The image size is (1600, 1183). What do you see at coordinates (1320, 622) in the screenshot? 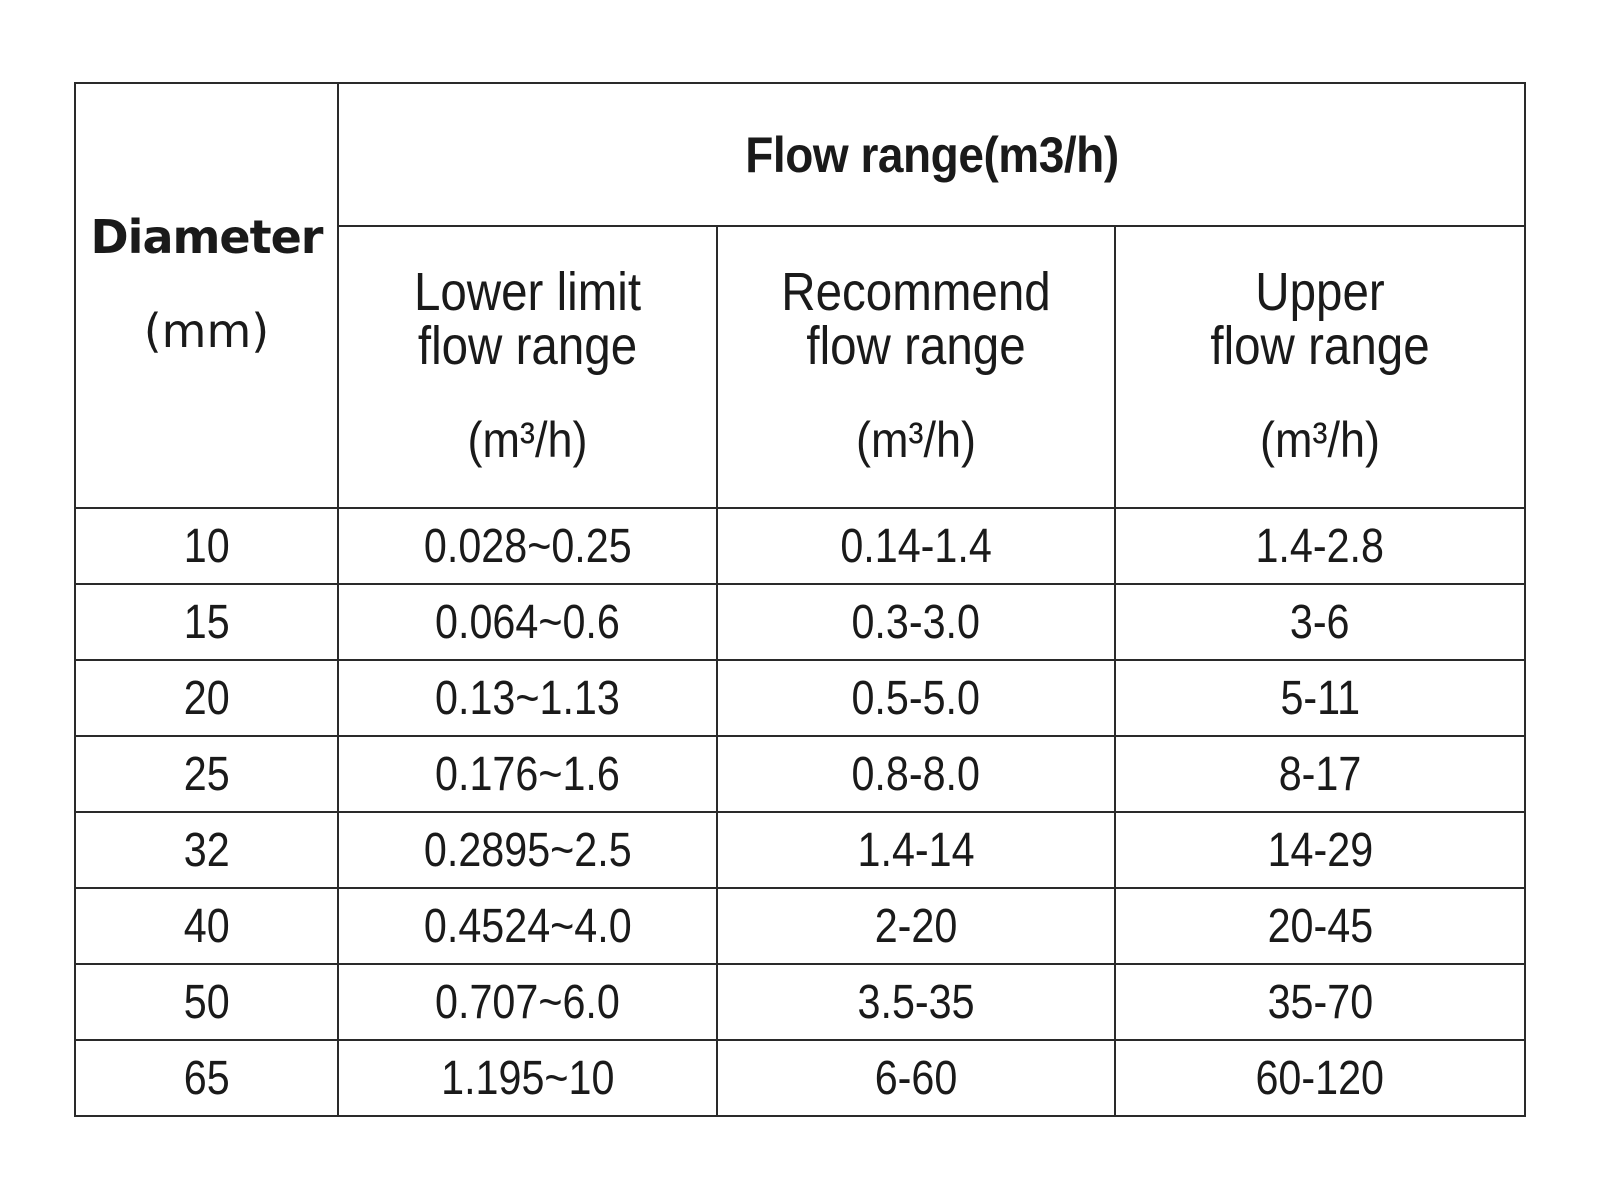
I see `upper-cell: 3-6` at bounding box center [1320, 622].